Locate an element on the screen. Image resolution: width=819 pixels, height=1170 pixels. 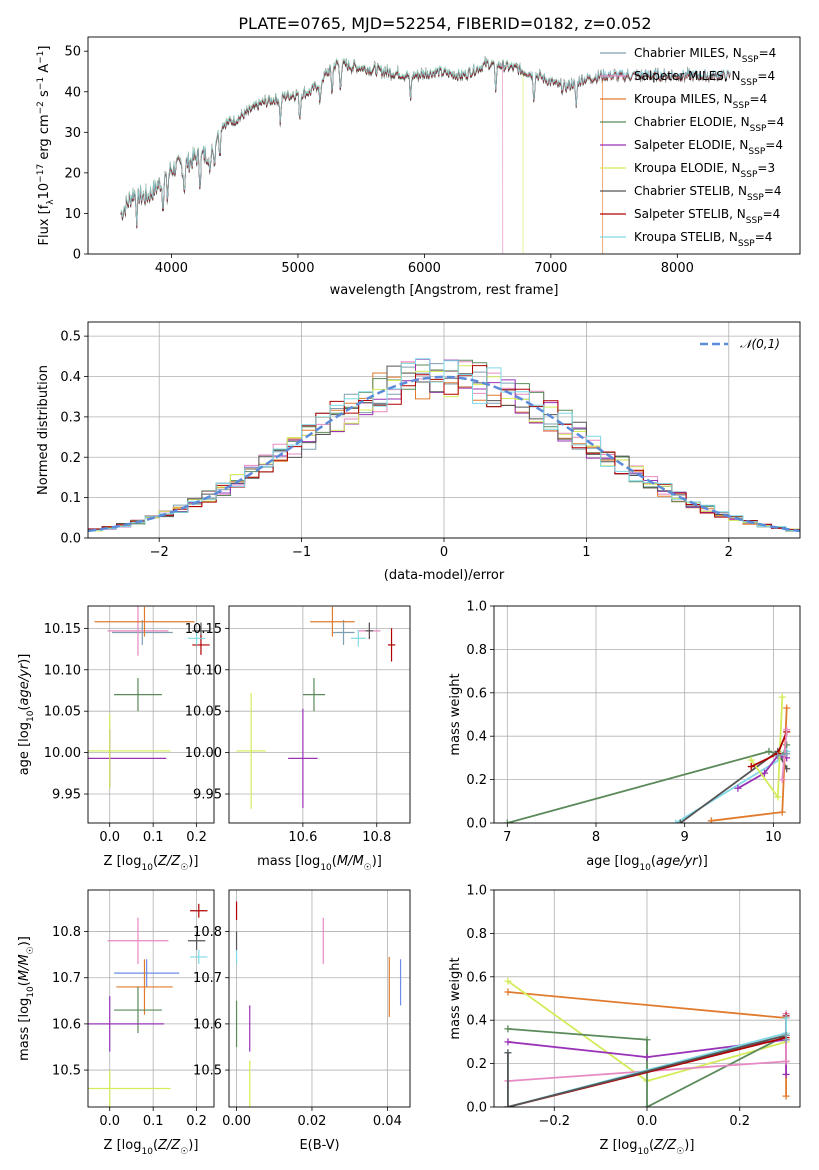
y-axis-label: mass [log10(M/M☉)] is located at coordinates (26, 998).